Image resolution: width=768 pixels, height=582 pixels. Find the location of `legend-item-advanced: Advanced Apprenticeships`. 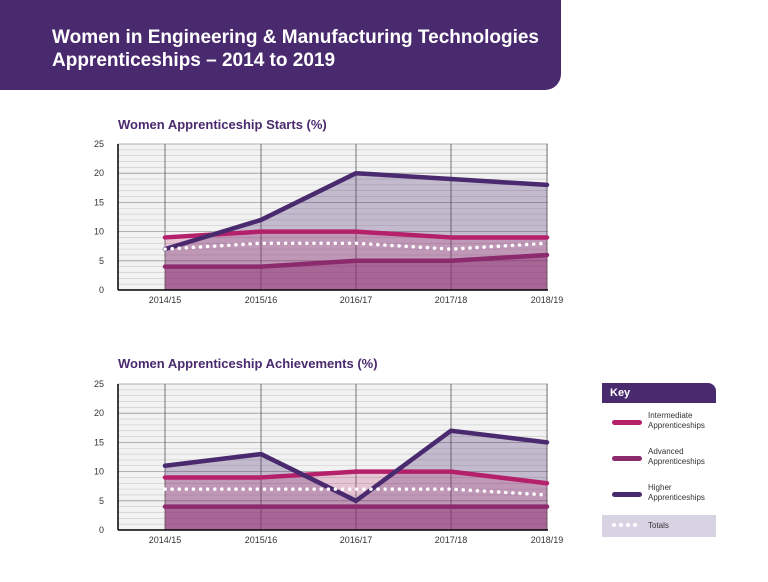

legend-item-advanced: Advanced Apprenticeships is located at coordinates (659, 458).